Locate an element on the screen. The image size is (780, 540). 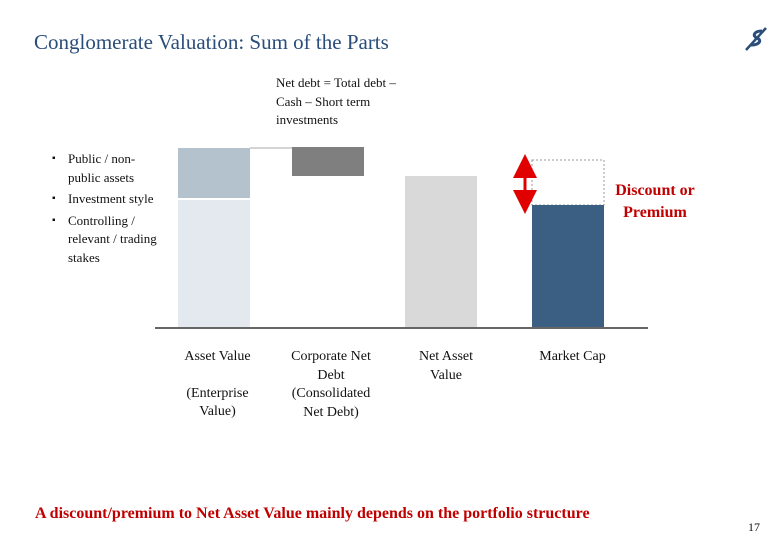
premium-outline is located at coordinates (568, 182).